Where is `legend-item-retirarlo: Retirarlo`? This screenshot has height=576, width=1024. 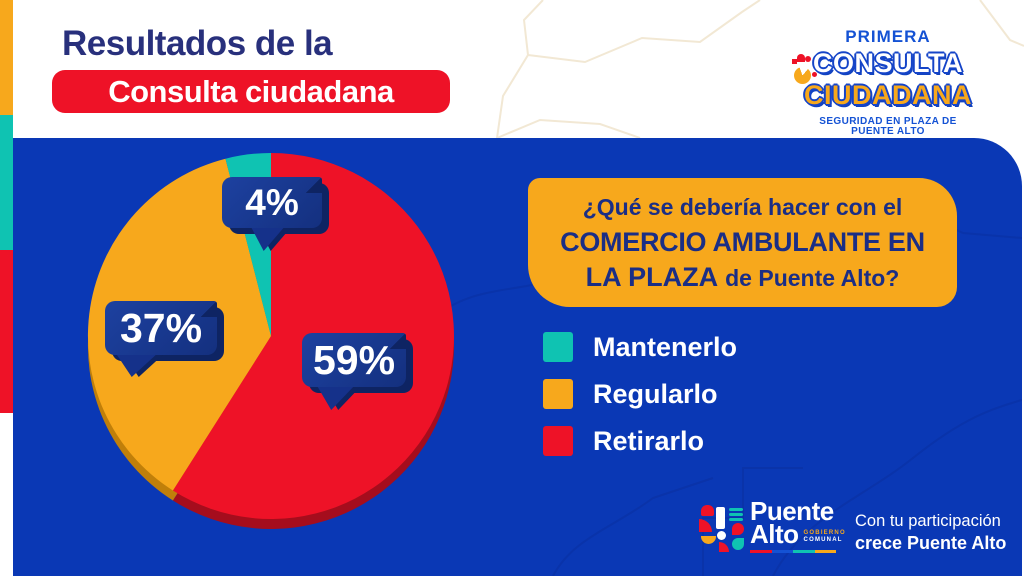 legend-item-retirarlo: Retirarlo is located at coordinates (640, 441).